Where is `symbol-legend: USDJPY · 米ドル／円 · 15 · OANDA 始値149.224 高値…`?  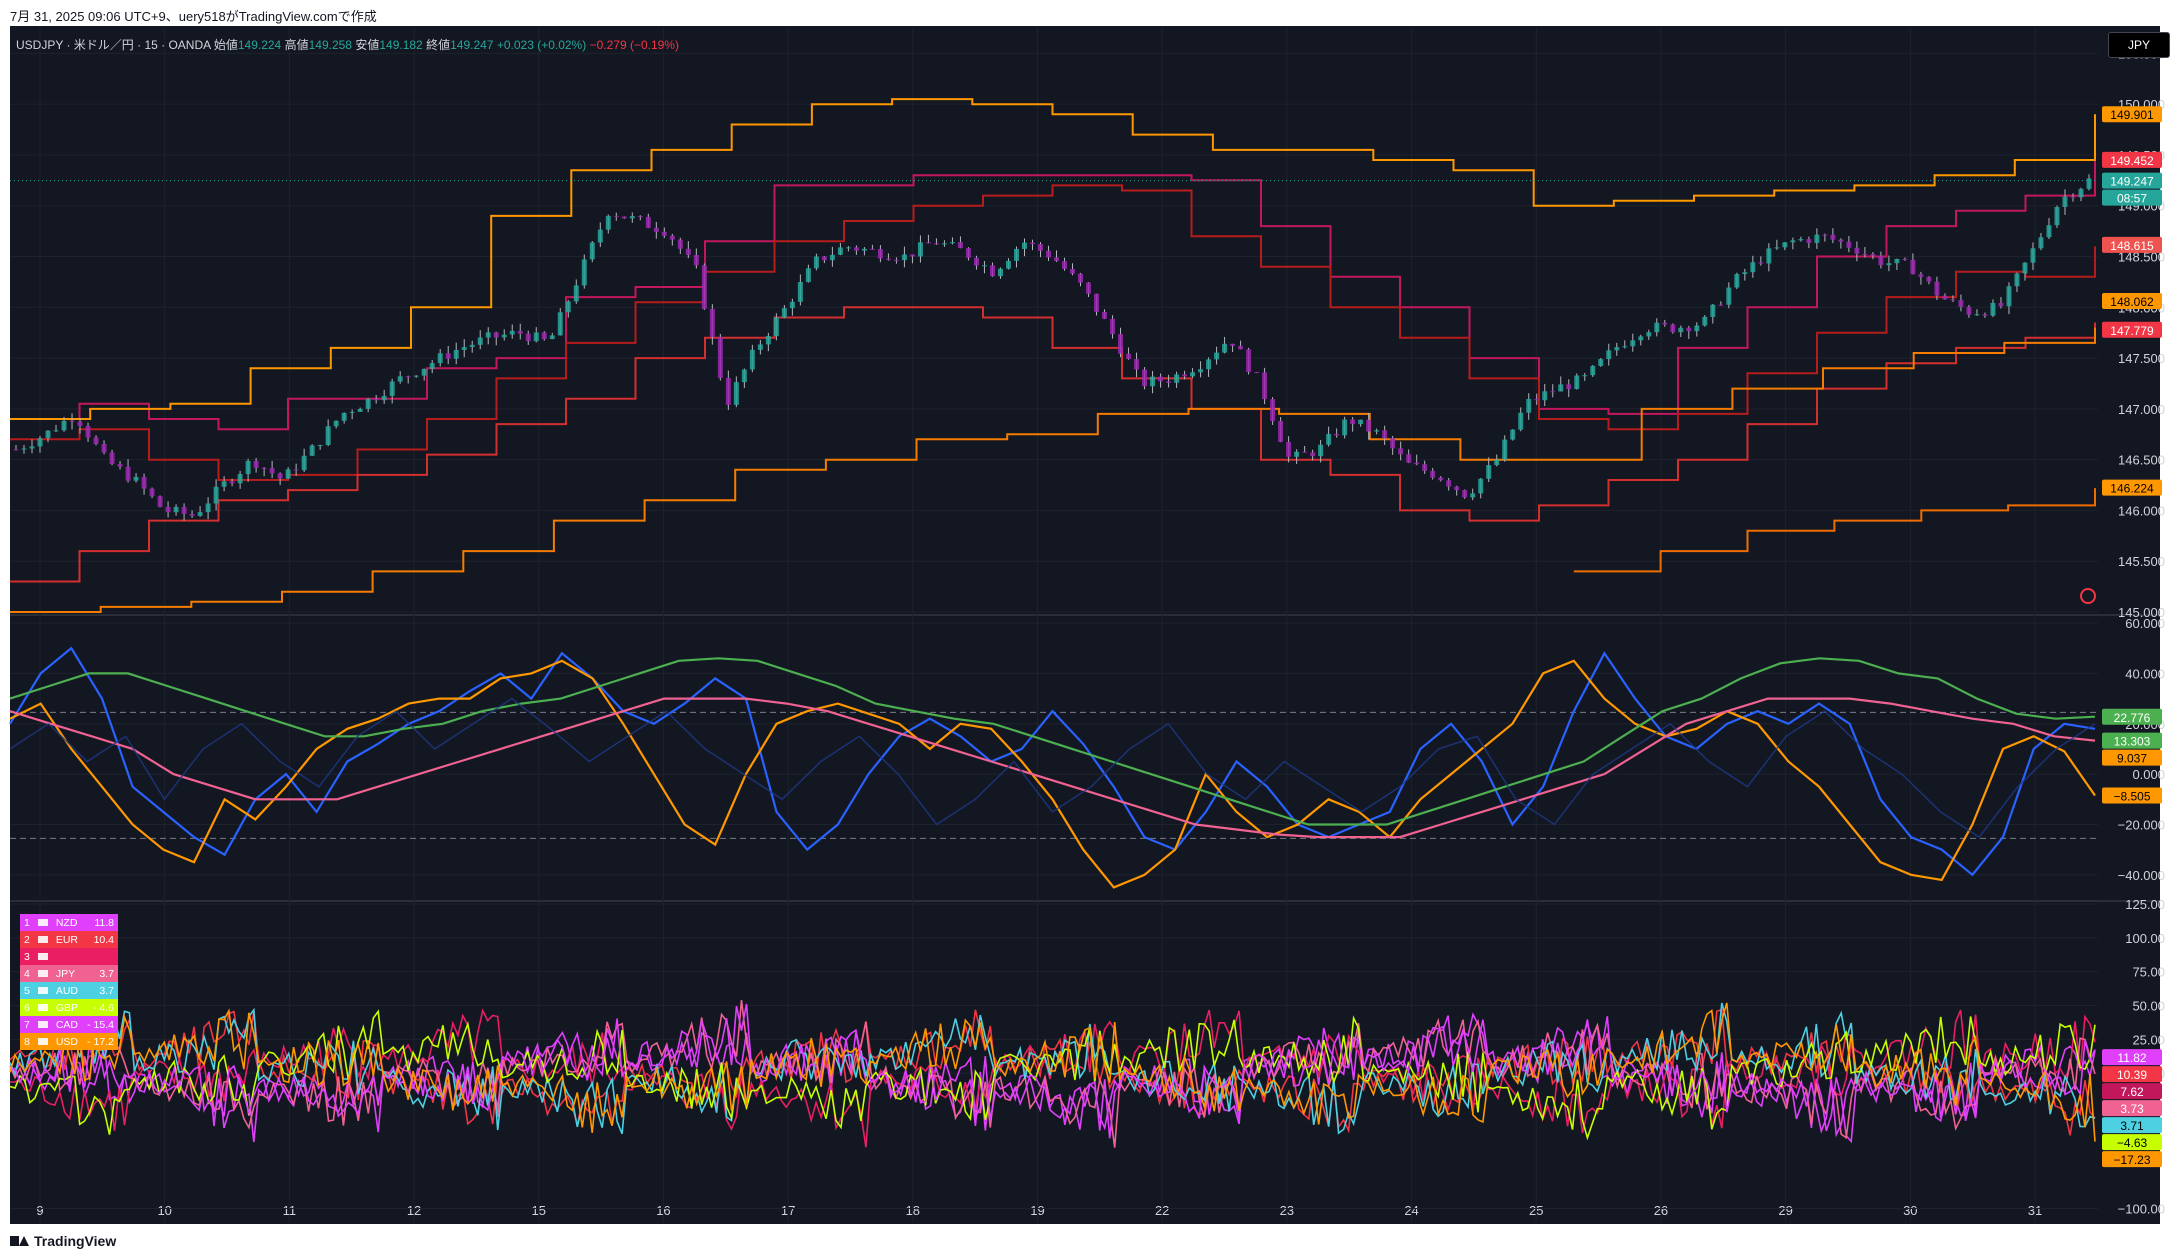 symbol-legend: USDJPY · 米ドル／円 · 15 · OANDA 始値149.224 高値… is located at coordinates (347, 44).